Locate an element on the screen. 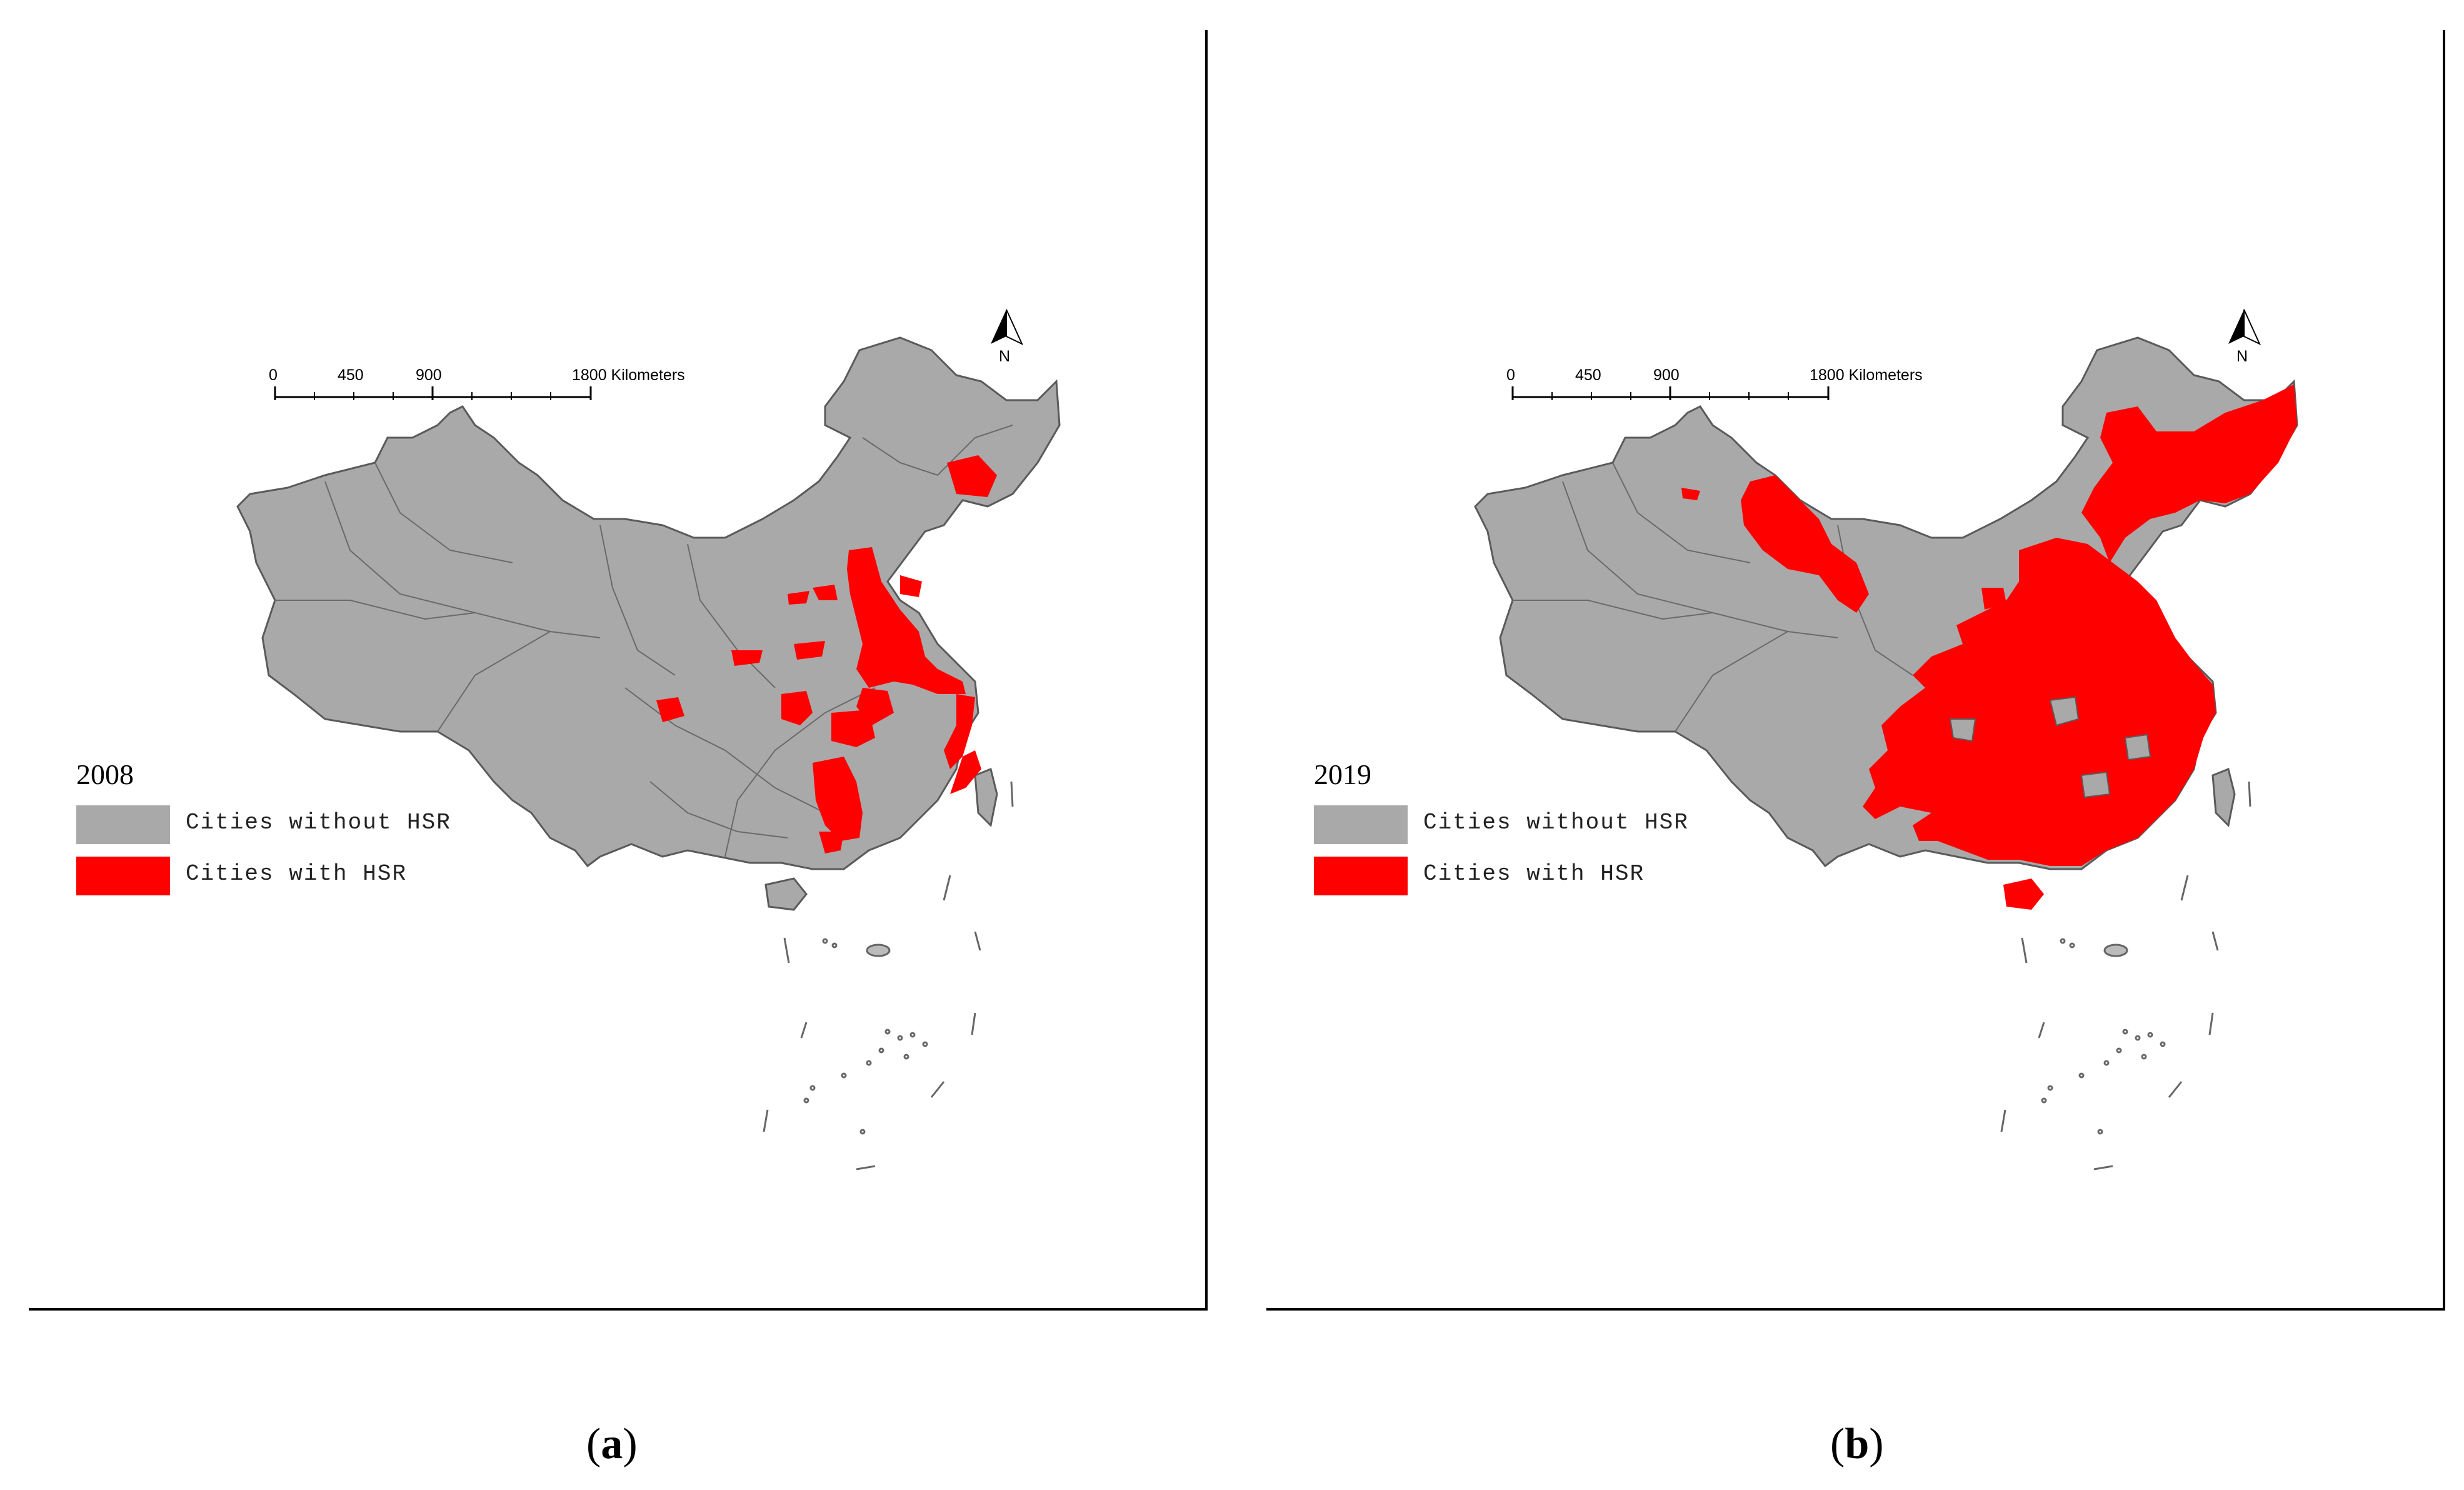 The width and height of the screenshot is (2464, 1490). panel-caption: (a) is located at coordinates (612, 1444).